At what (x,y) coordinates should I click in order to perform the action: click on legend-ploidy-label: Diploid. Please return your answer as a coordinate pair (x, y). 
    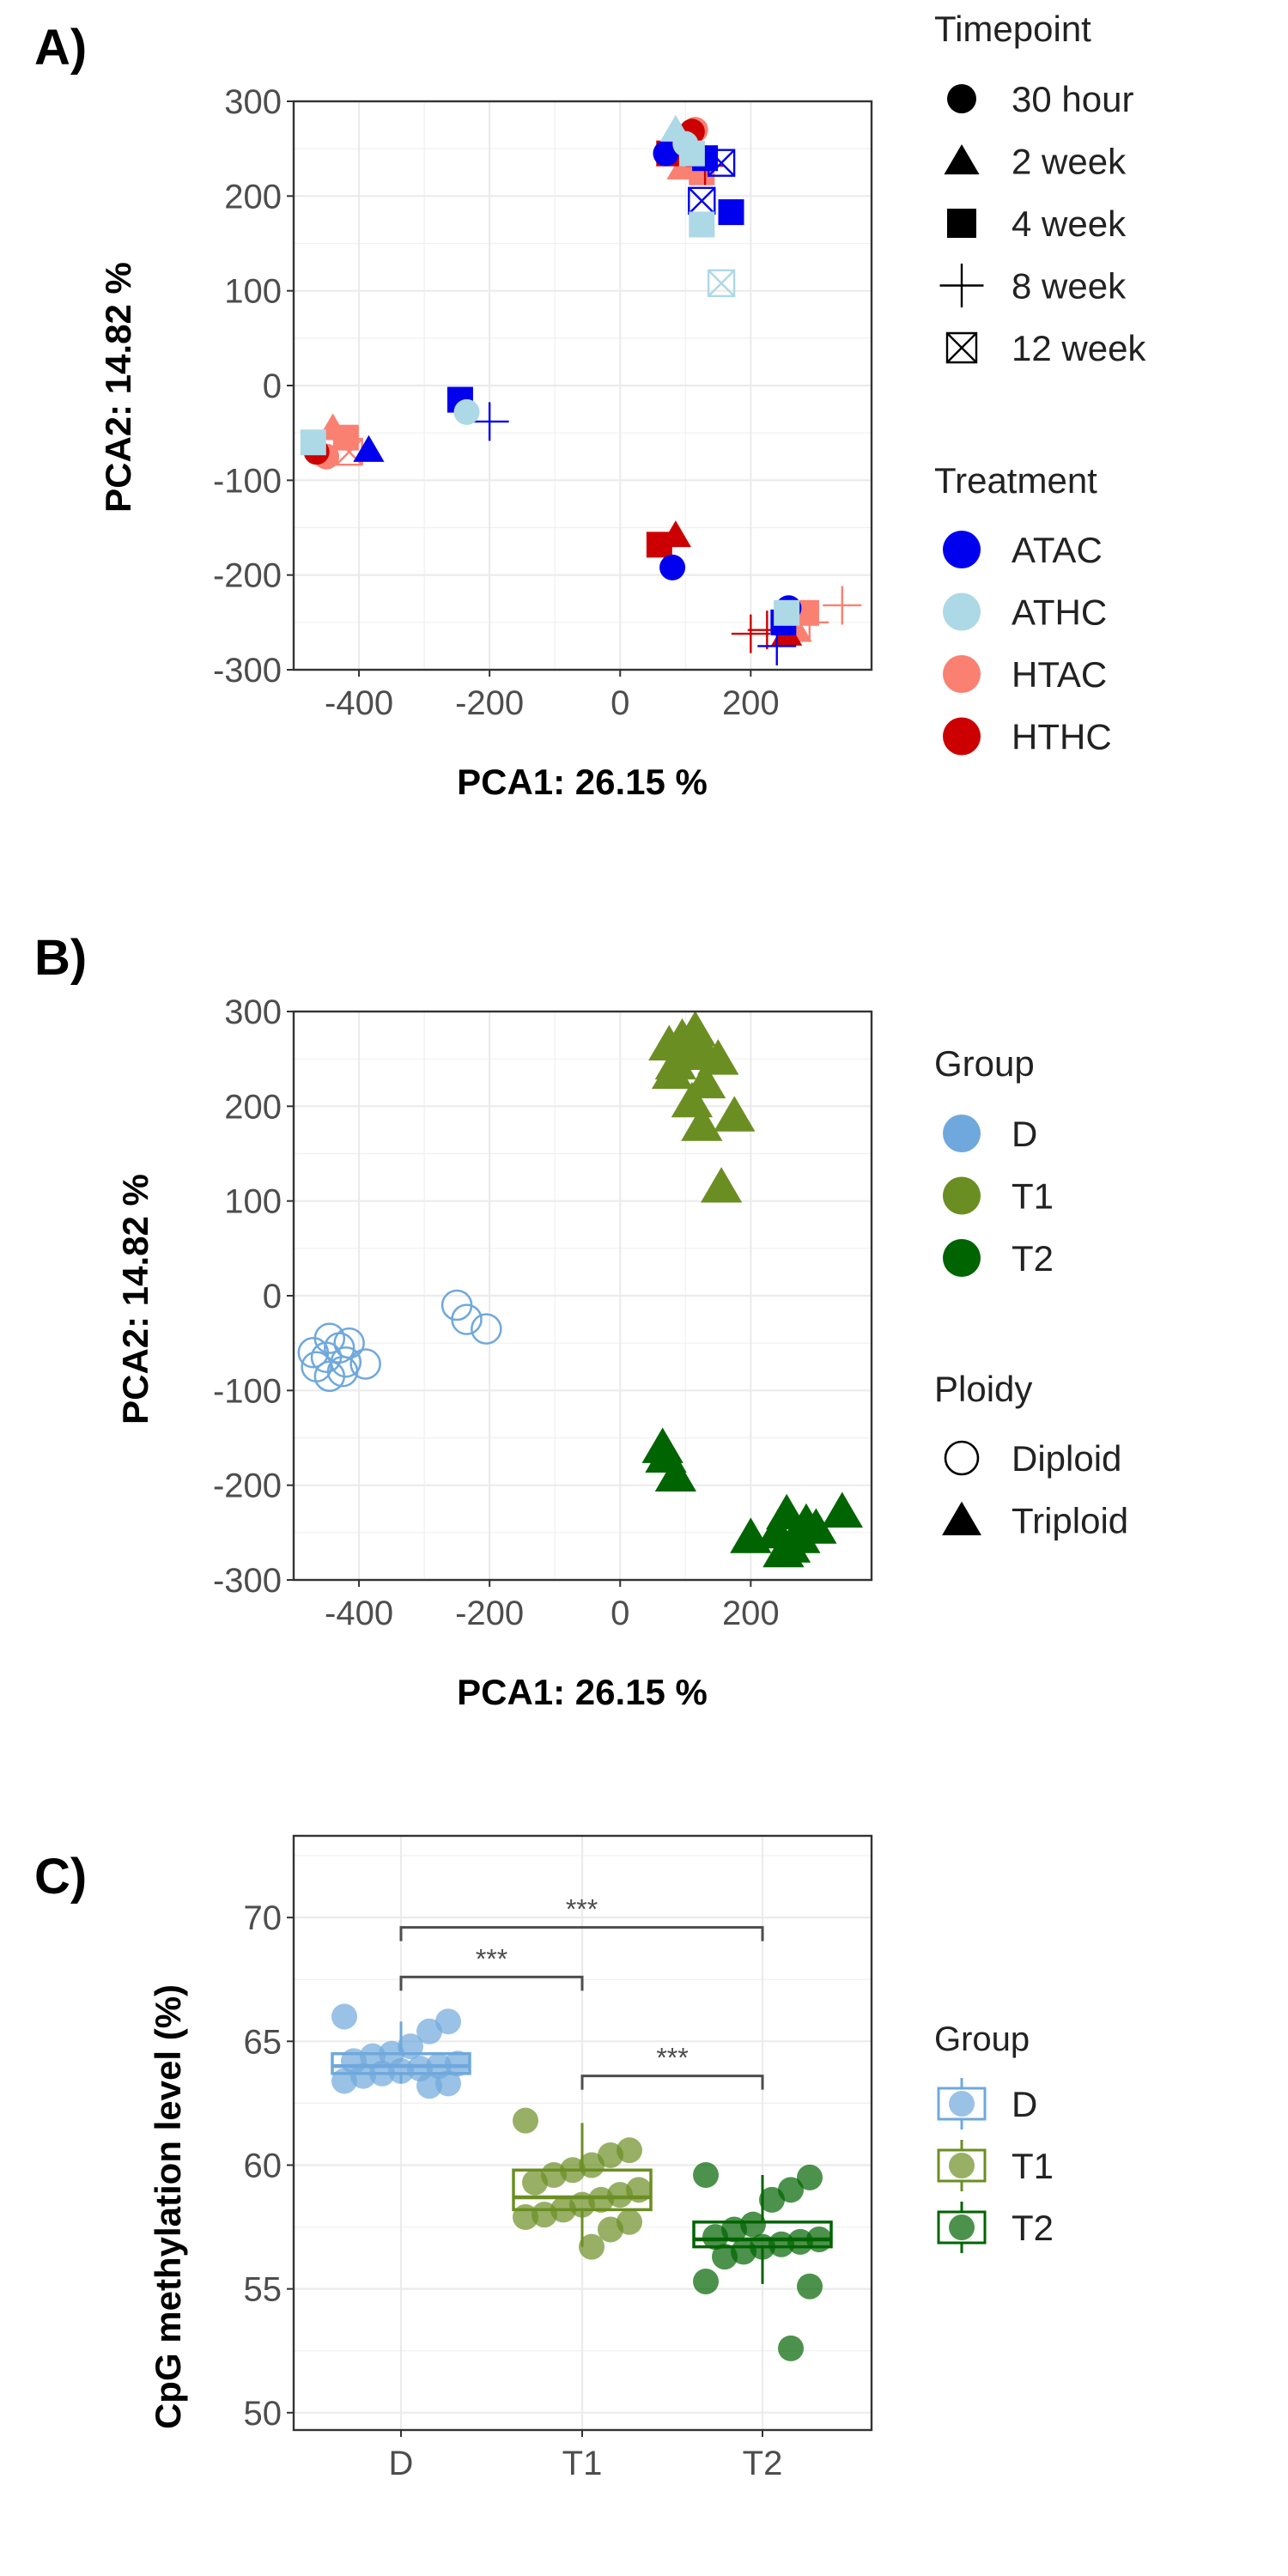
    Looking at the image, I should click on (1067, 1459).